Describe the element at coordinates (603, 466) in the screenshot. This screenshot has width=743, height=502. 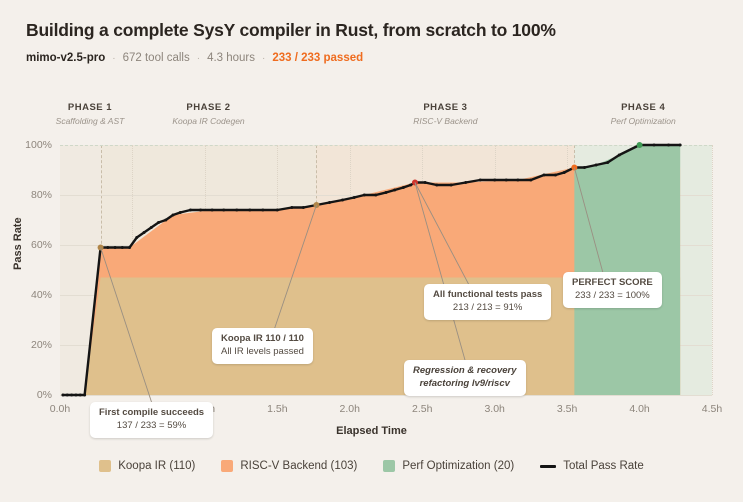
I see `legend-label: Total Pass Rate` at that location.